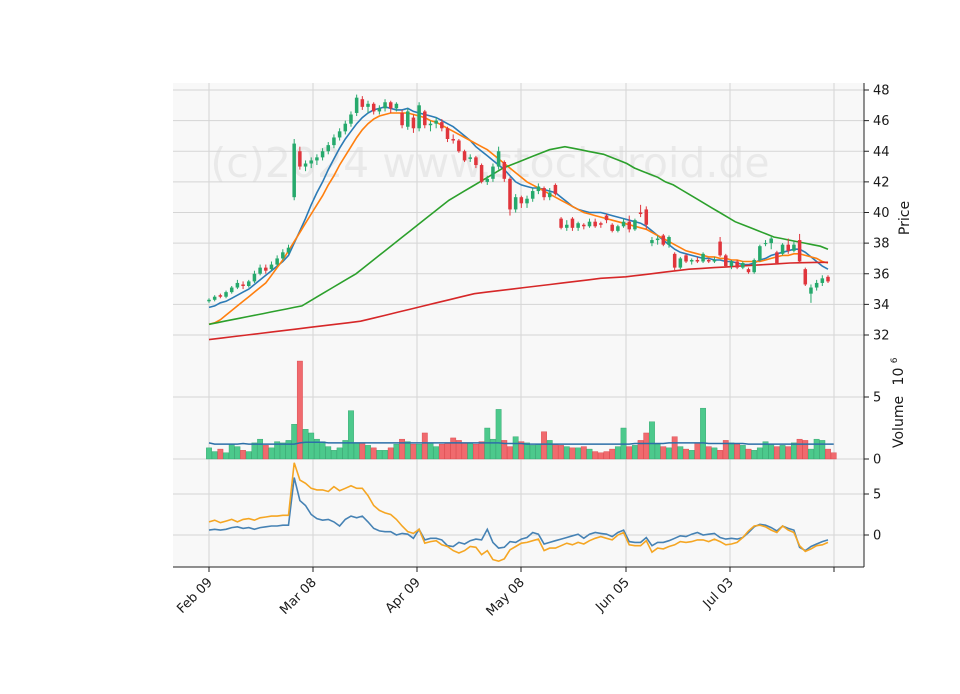  What do you see at coordinates (718, 593) in the screenshot?
I see `x-tick-label: Jul 03` at bounding box center [718, 593].